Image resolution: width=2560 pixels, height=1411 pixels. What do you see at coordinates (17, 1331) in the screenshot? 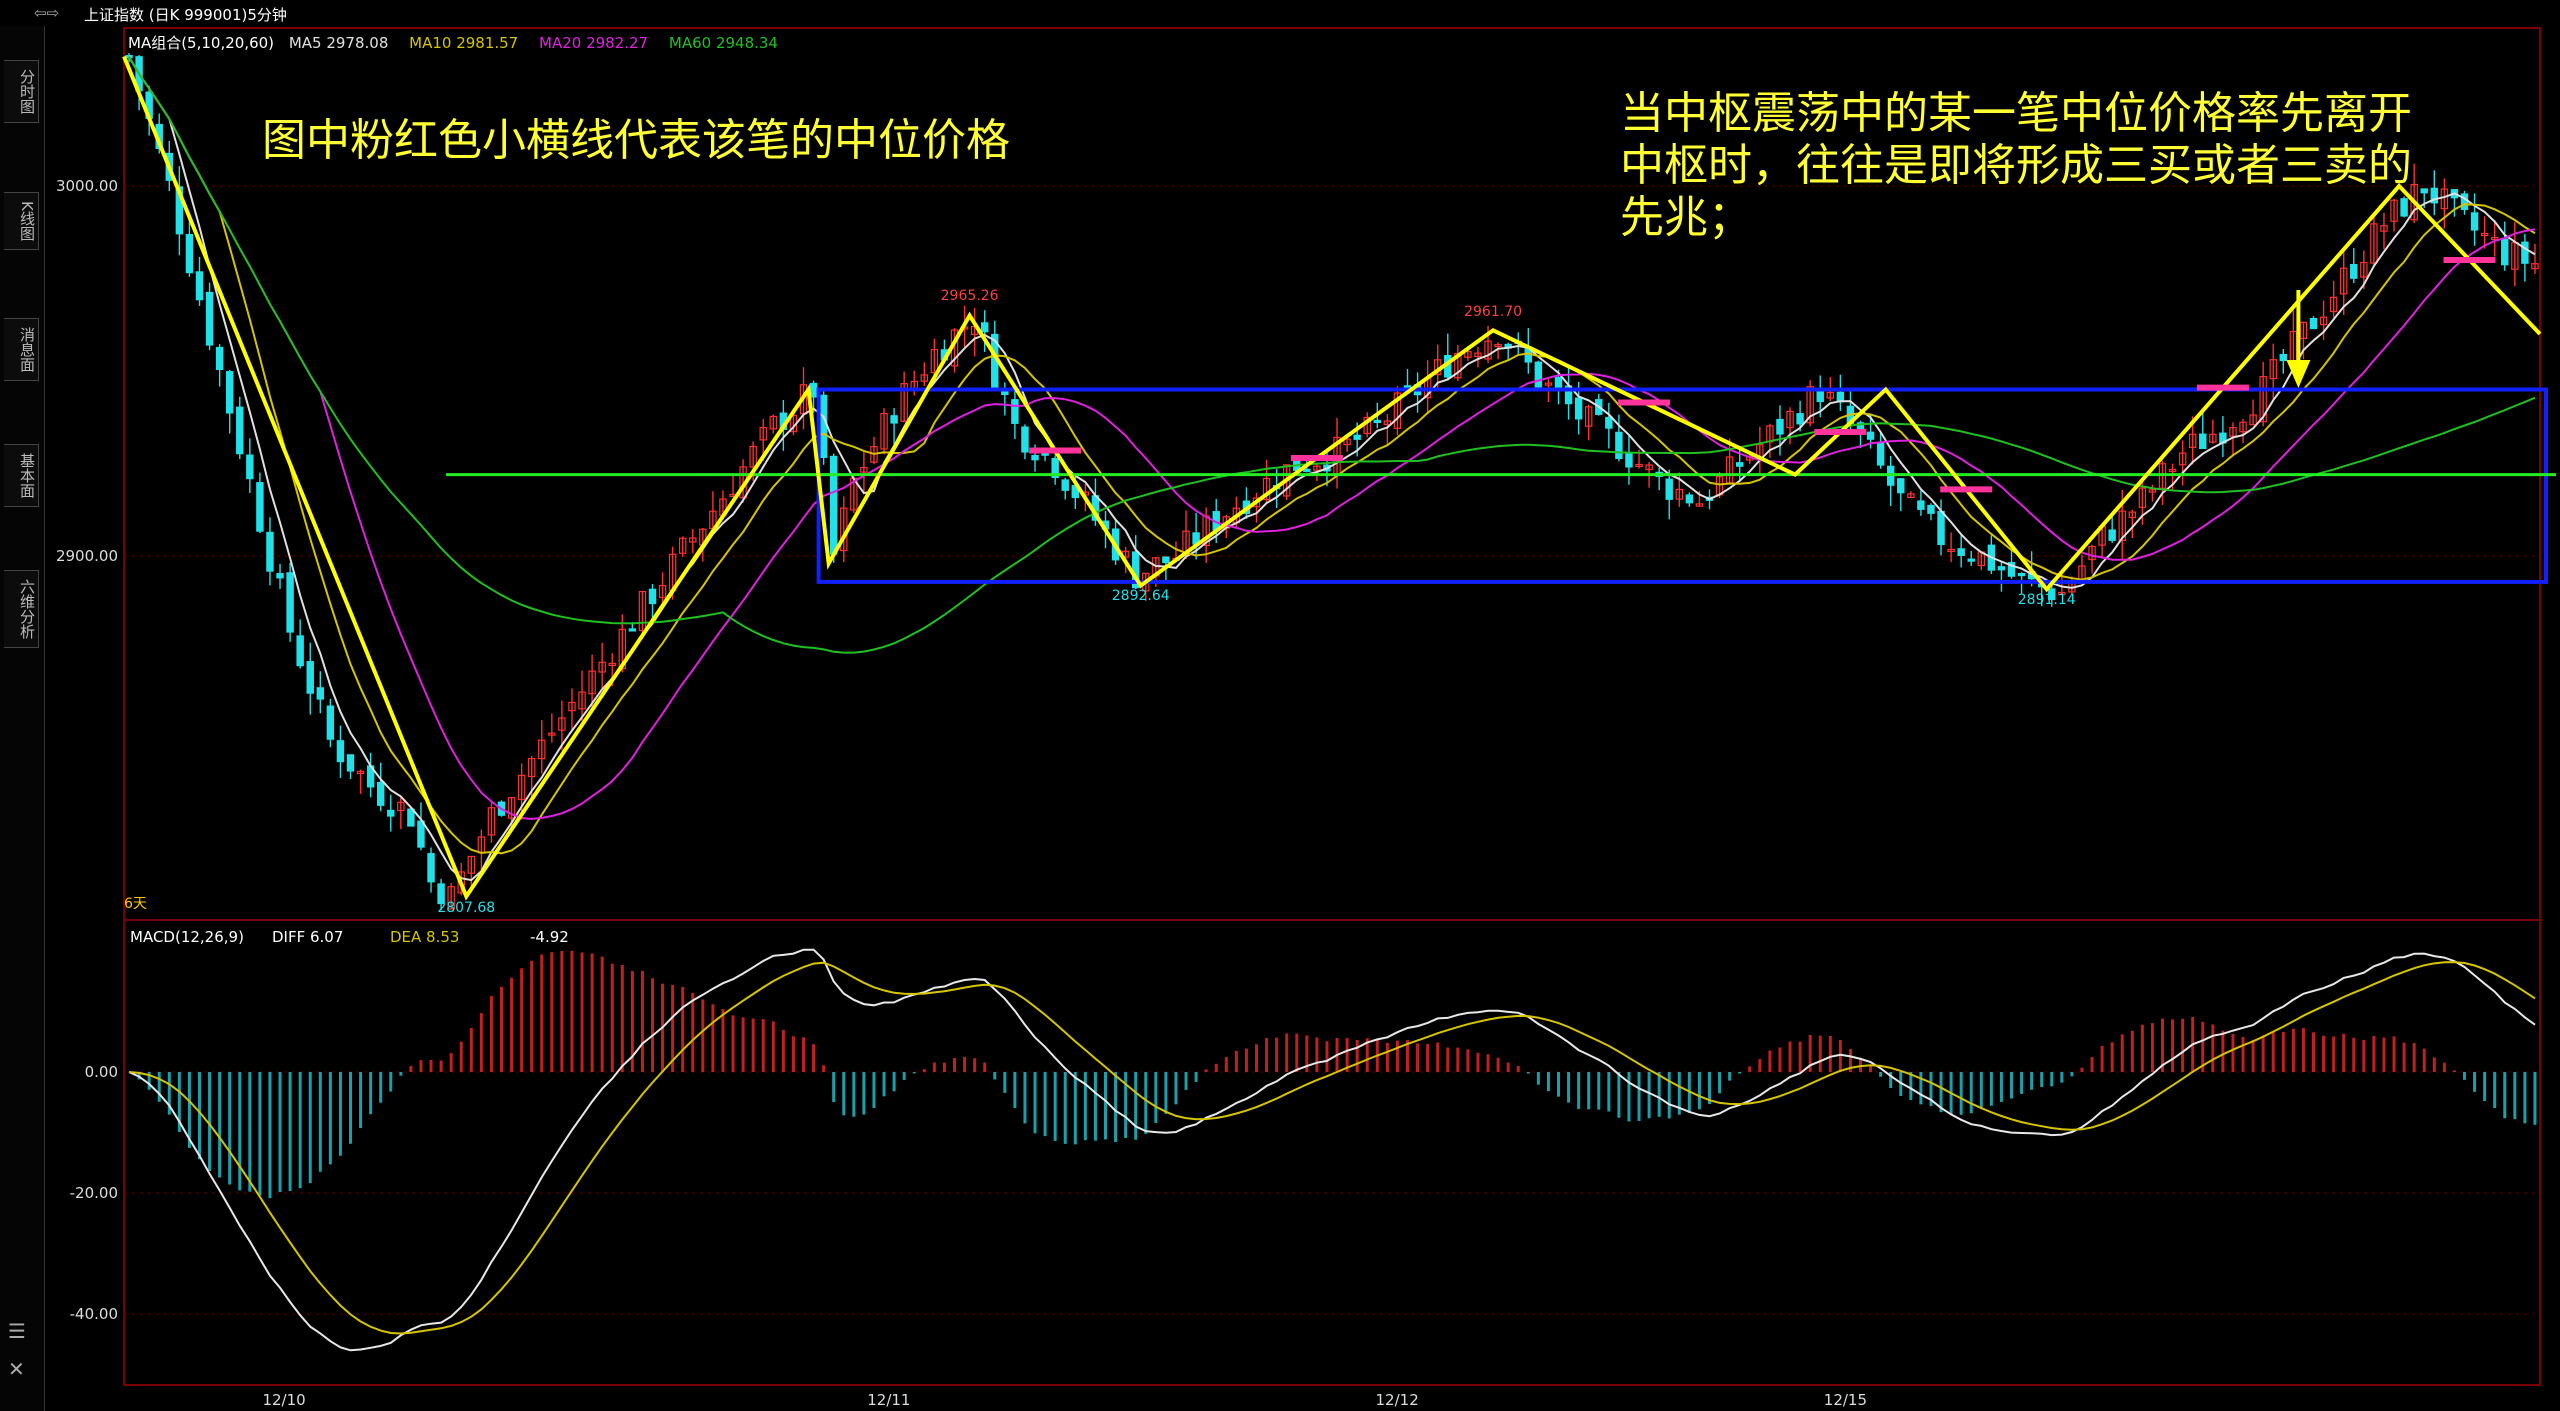
I see `menu-icon: ☰` at bounding box center [17, 1331].